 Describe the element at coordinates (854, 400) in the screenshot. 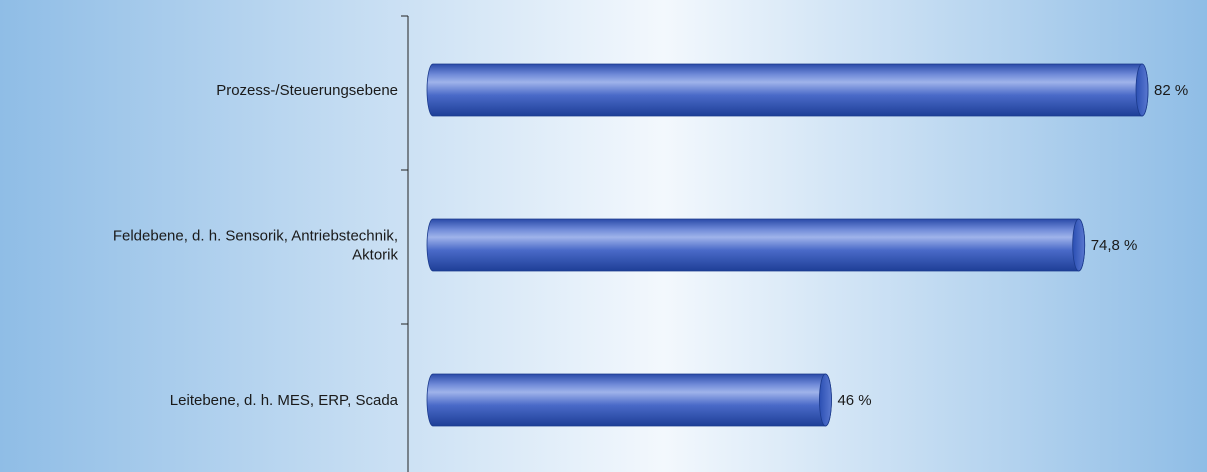

I see `value-label: 46 %` at that location.